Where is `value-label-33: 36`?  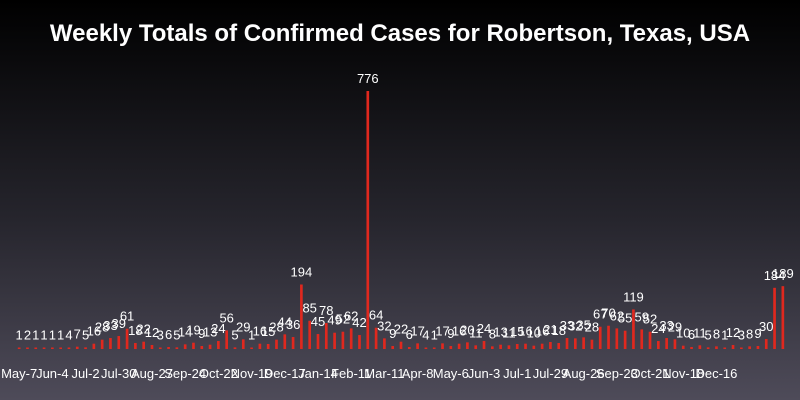 value-label-33: 36 is located at coordinates (293, 324).